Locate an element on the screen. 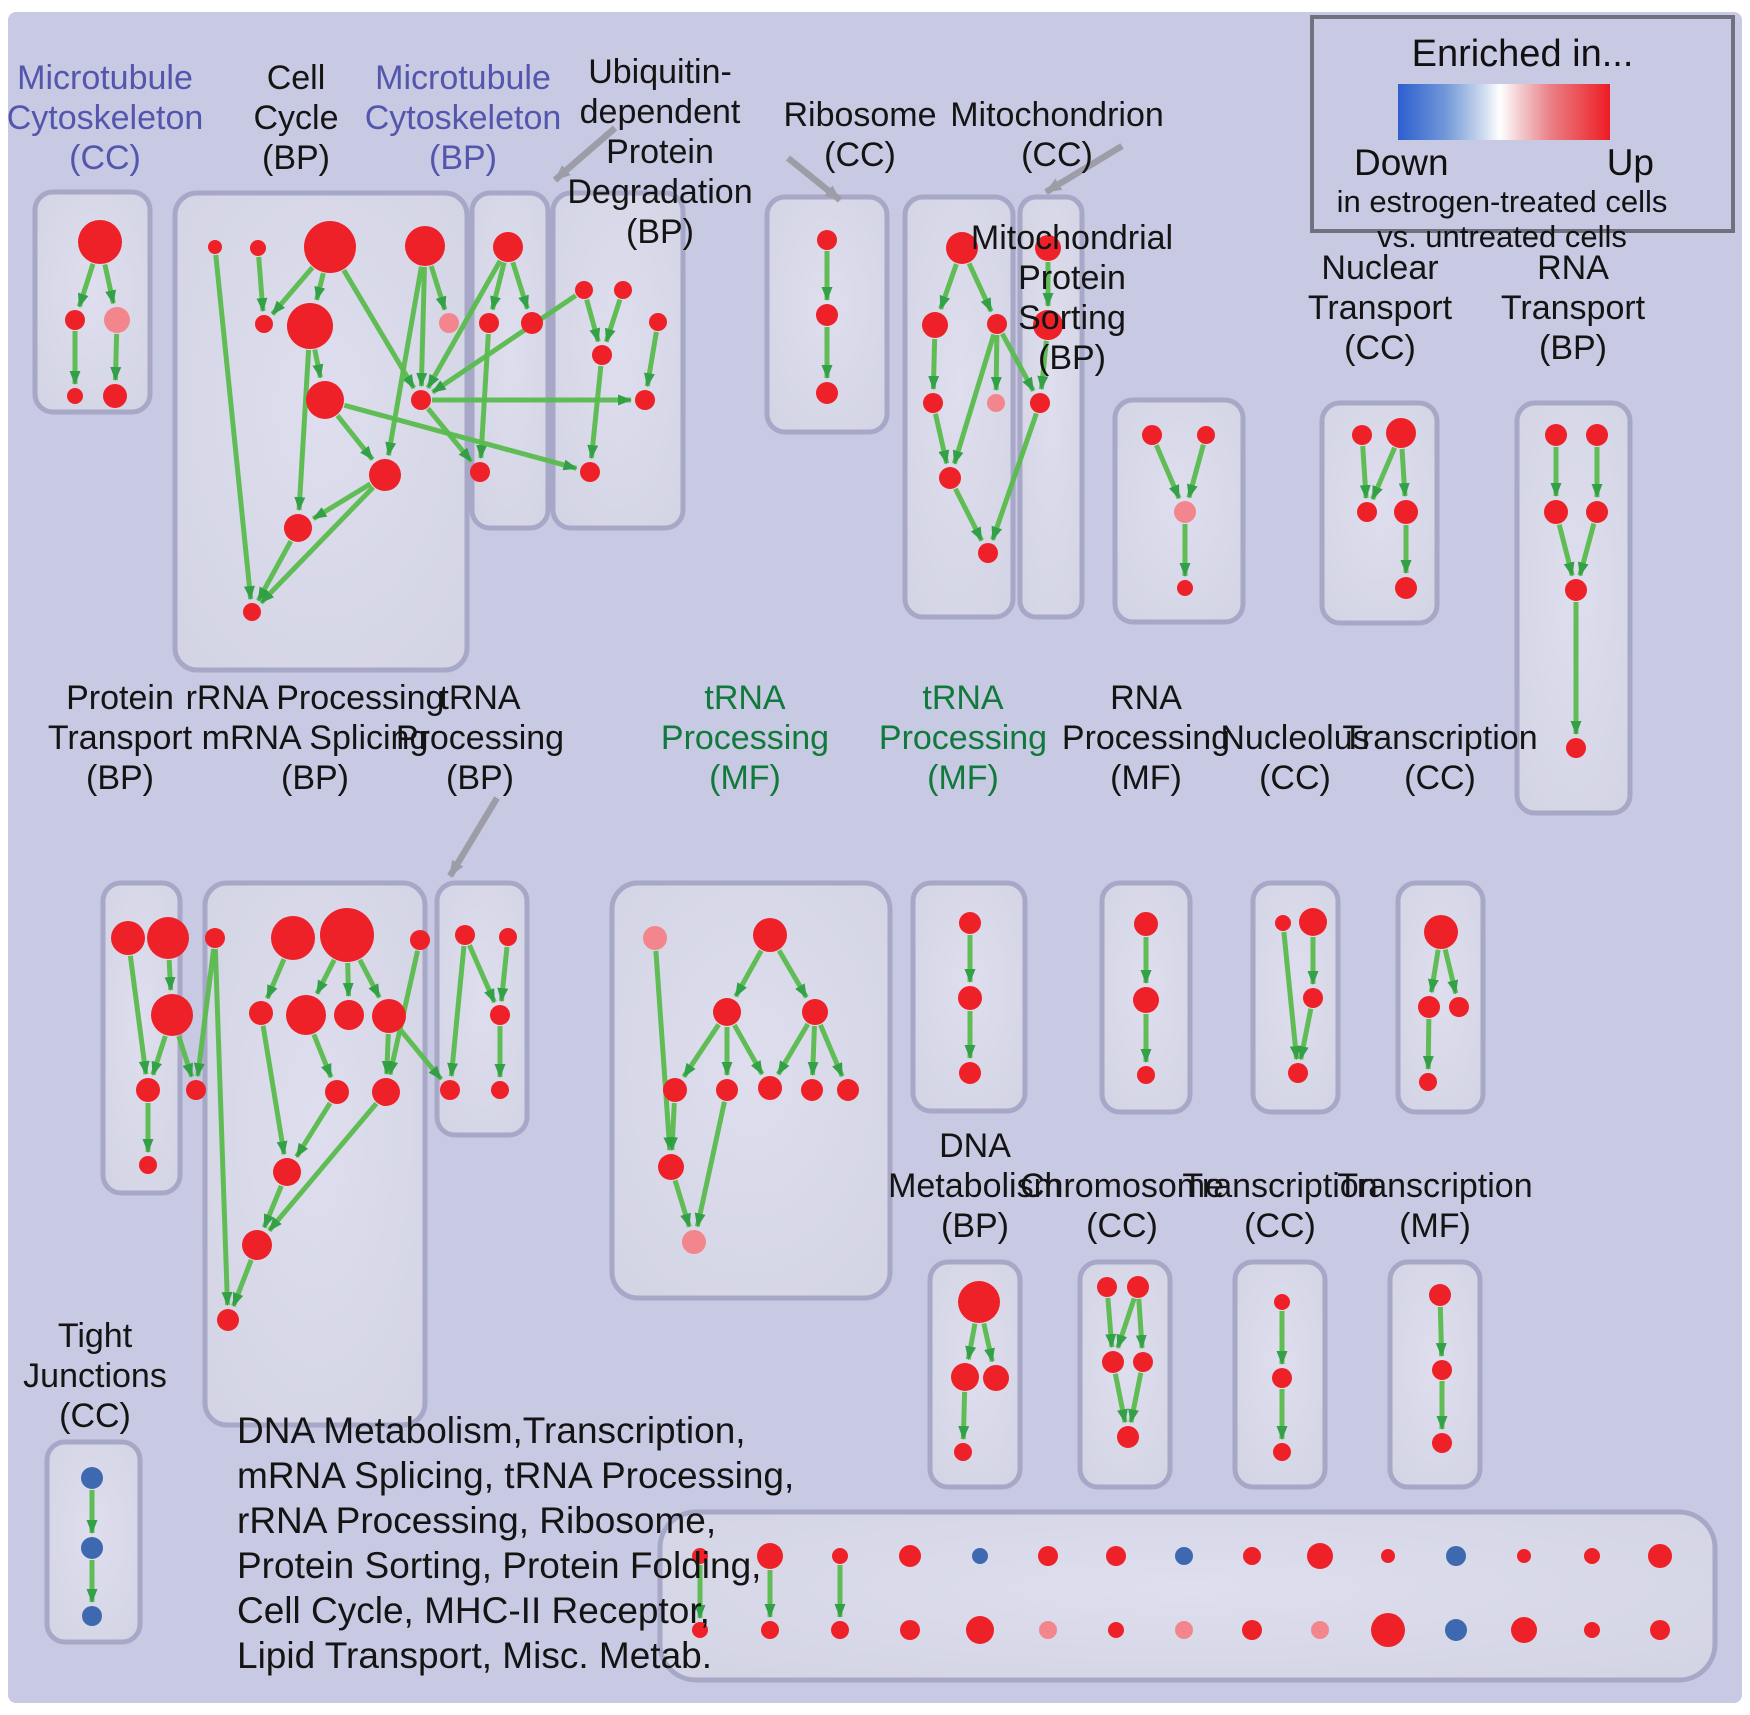 The image size is (1750, 1715). graph-edge-x2-x3 is located at coordinates (1043, 365).